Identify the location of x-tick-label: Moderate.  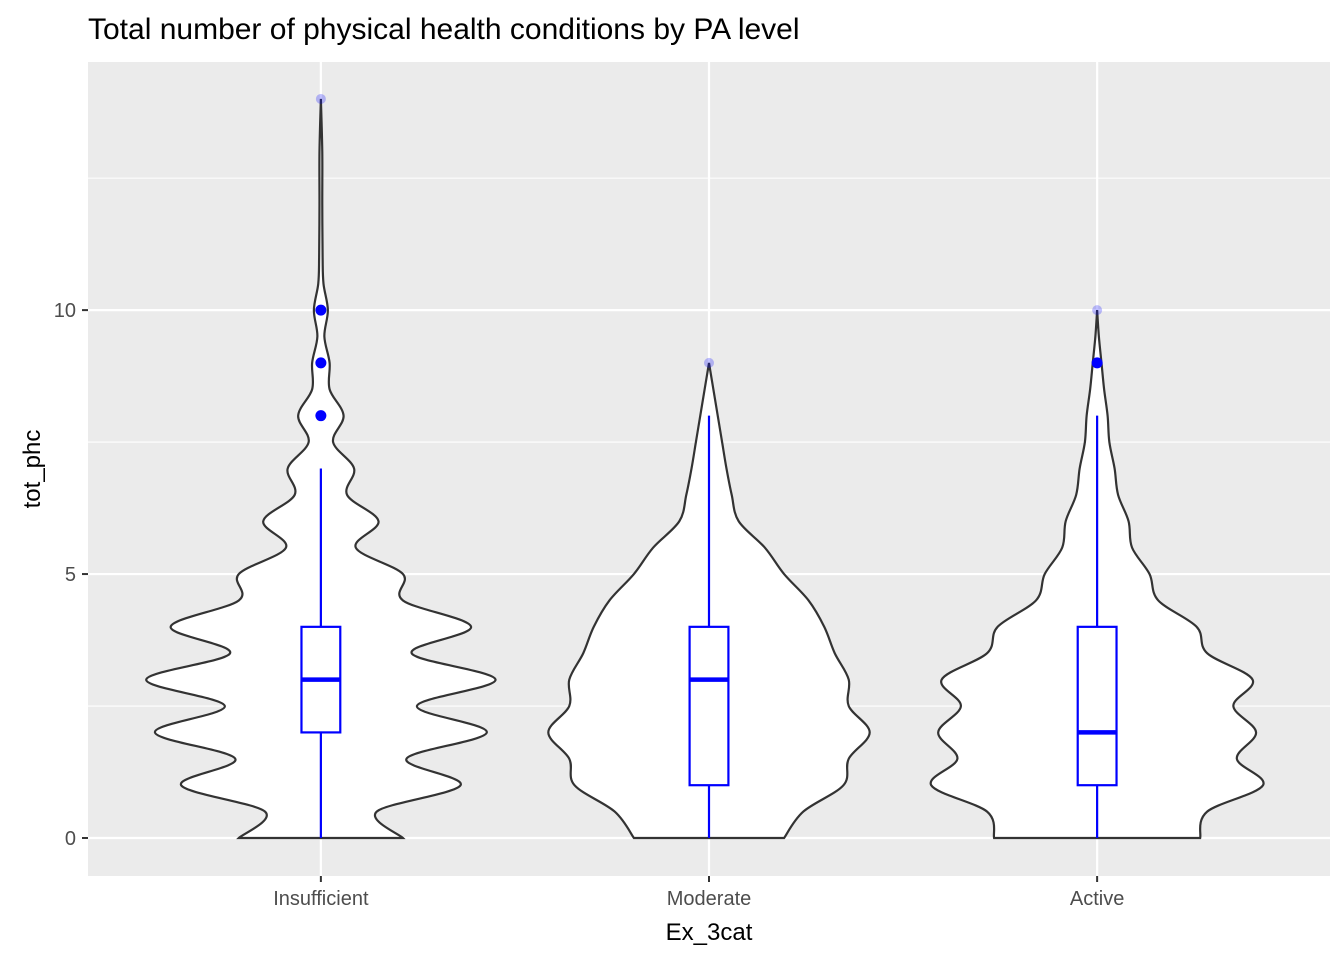
(709, 899).